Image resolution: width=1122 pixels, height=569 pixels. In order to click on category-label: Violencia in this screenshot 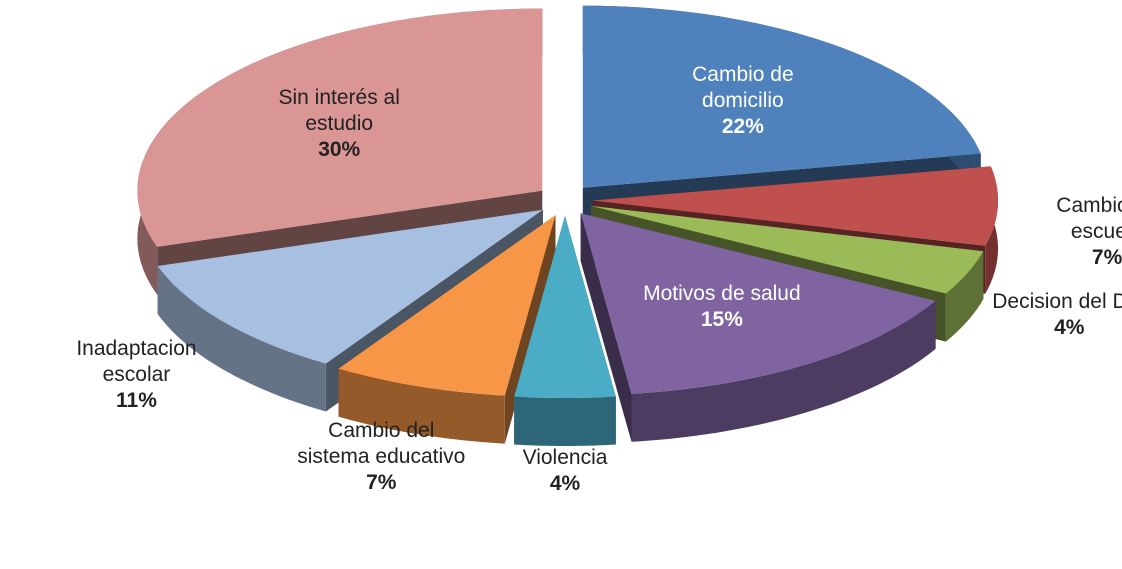, I will do `click(565, 458)`.